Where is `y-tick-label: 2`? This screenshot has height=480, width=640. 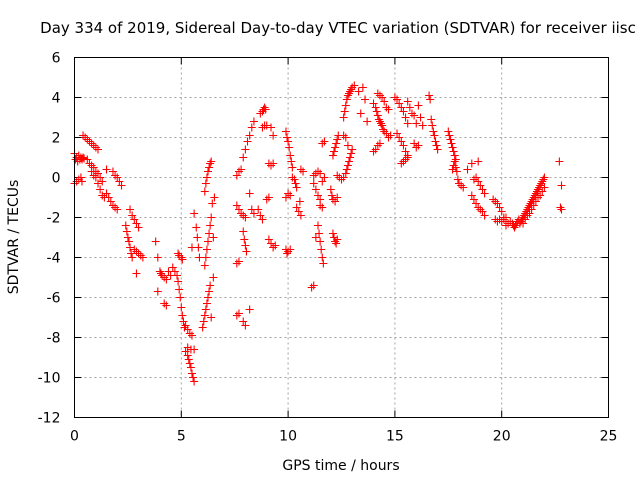
y-tick-label: 2 is located at coordinates (56, 139).